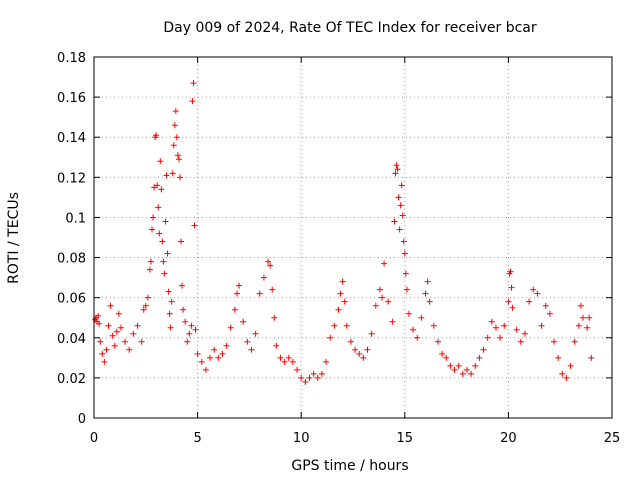 The image size is (640, 480). Describe the element at coordinates (508, 438) in the screenshot. I see `x-tick-label: 20` at that location.